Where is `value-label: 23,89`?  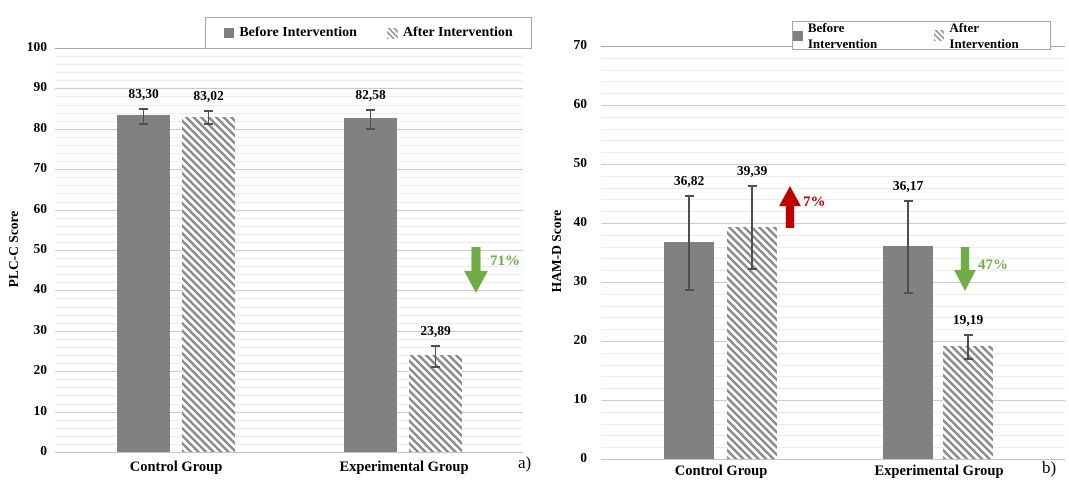 value-label: 23,89 is located at coordinates (435, 330).